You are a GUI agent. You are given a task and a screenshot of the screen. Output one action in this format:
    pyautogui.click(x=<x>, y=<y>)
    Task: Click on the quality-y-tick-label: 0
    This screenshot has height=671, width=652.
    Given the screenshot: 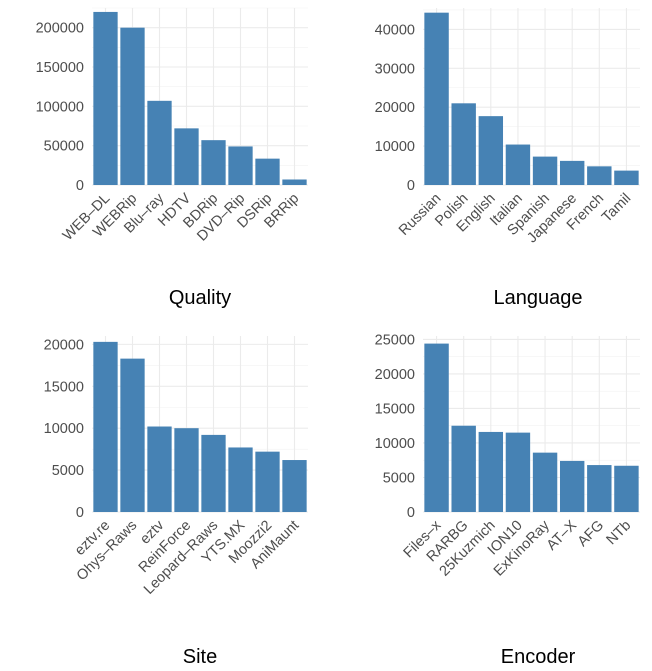 What is the action you would take?
    pyautogui.click(x=80, y=186)
    